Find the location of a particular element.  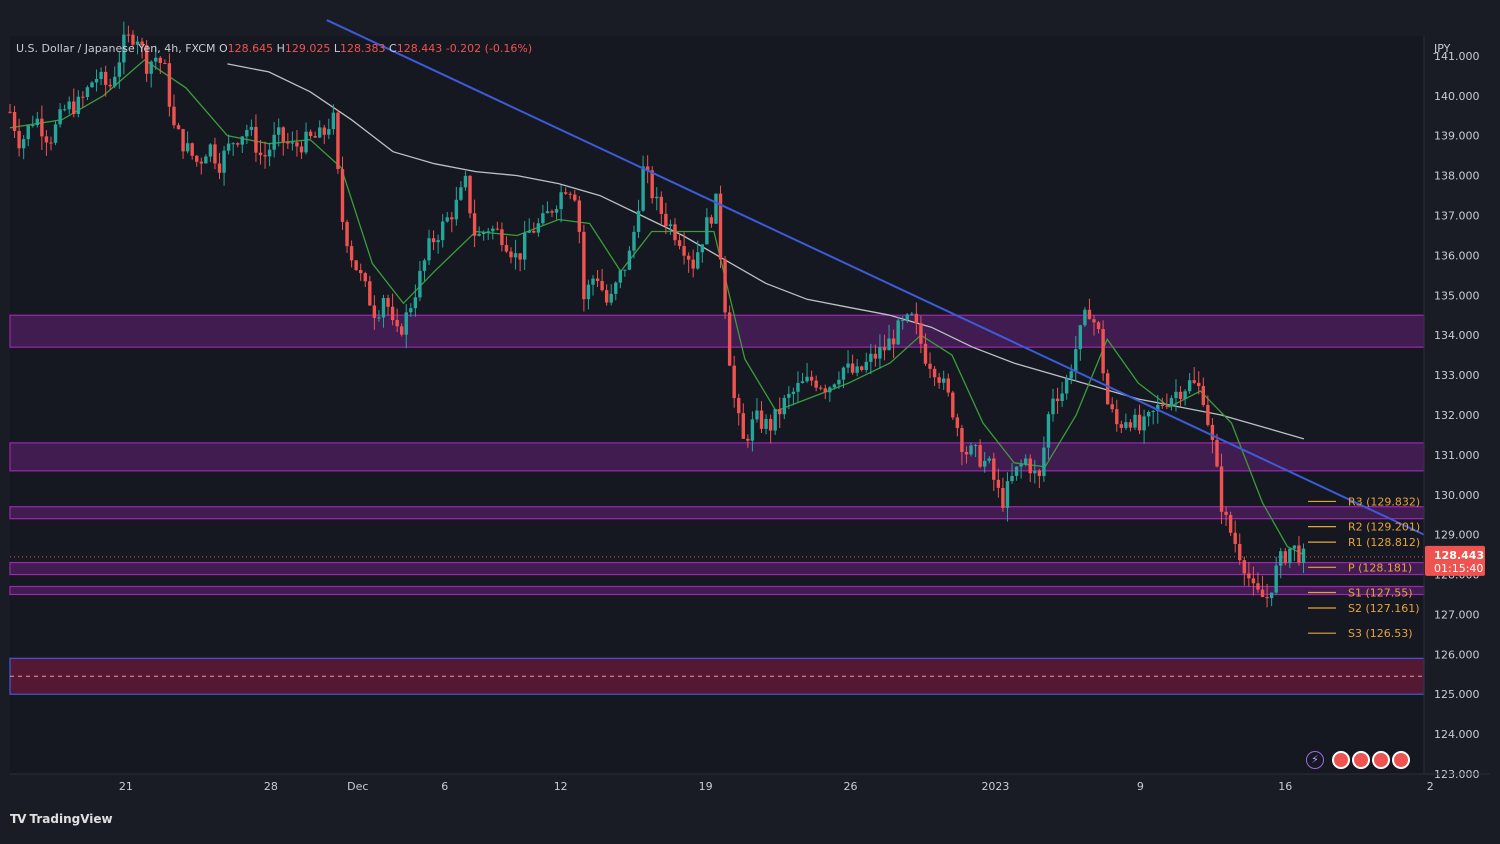

price-tag-value: 128.443 is located at coordinates (1459, 555).